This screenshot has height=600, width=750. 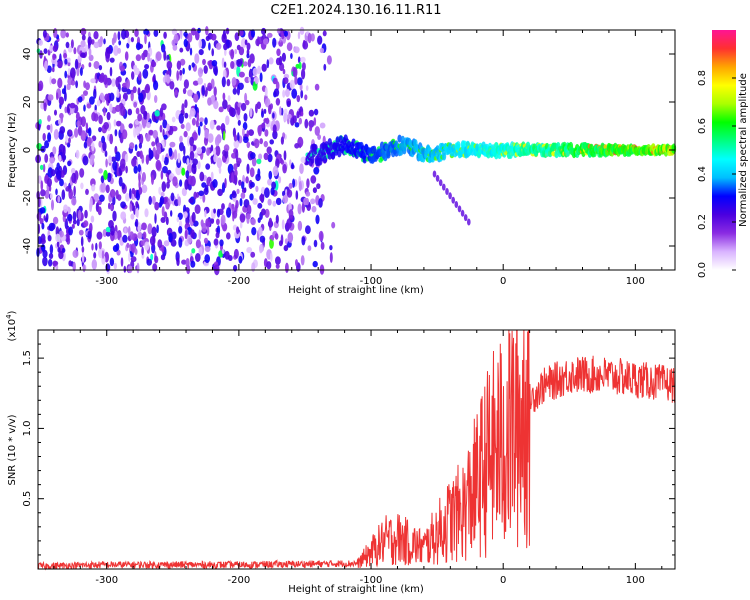 I want to click on snr-x-tick-label: -300, so click(x=106, y=580).